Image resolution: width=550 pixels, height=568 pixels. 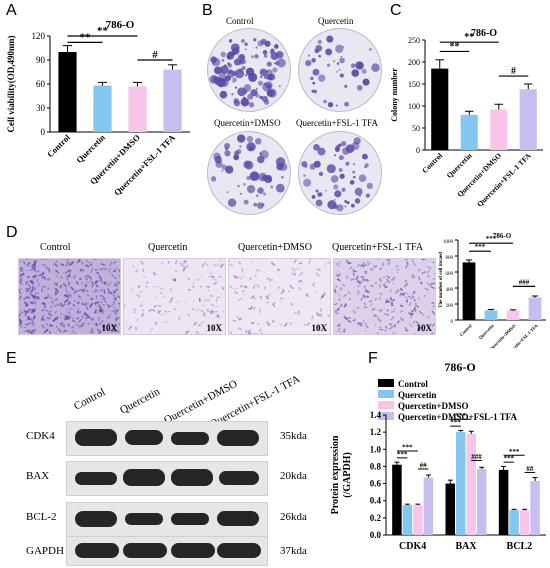 I want to click on panel-letter-a: A, so click(x=11, y=10).